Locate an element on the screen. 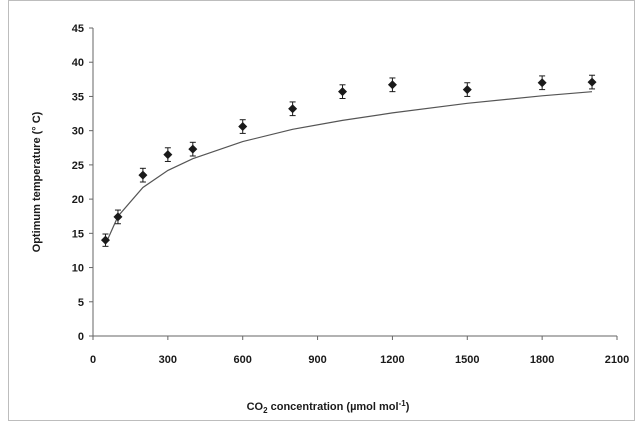 The width and height of the screenshot is (636, 421). x-tick-label: 1800 is located at coordinates (542, 360).